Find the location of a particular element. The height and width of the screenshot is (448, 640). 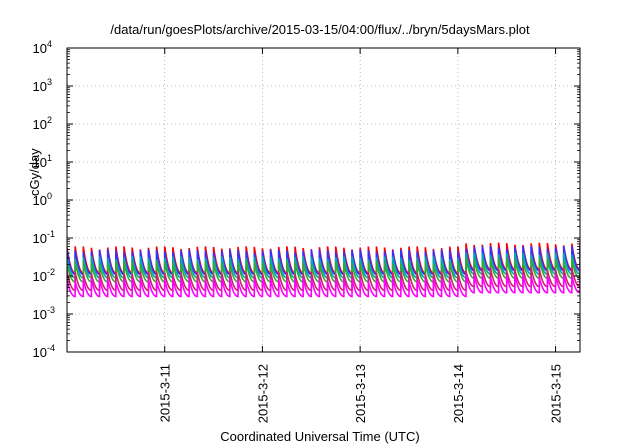

y-tick-exponent: -4 is located at coordinates (51, 348).